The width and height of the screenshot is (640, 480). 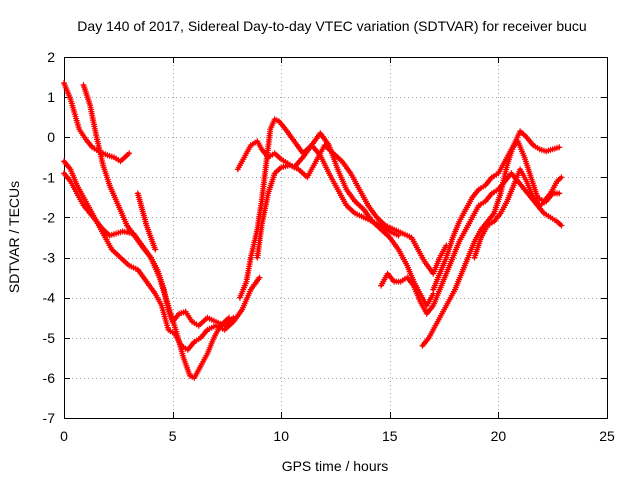 I want to click on x-tick-label: 10, so click(x=281, y=436).